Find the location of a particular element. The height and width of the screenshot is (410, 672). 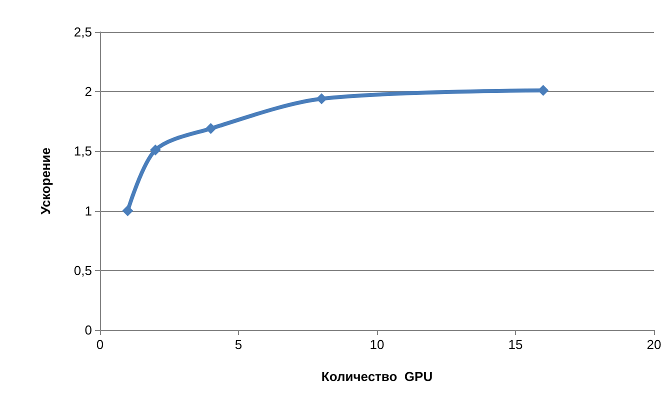

x-tick-label: 15 is located at coordinates (515, 344).